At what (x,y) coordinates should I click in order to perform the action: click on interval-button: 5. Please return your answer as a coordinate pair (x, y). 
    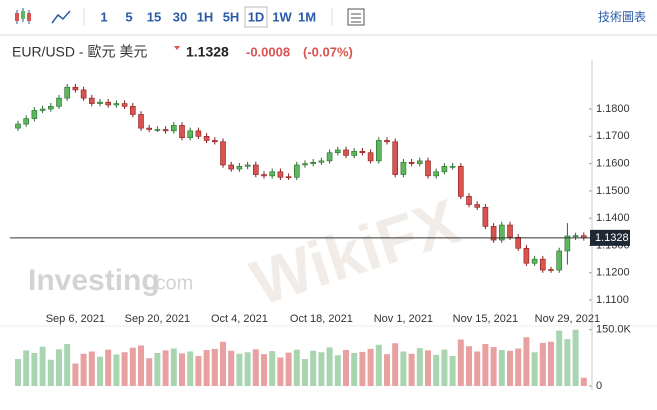
    Looking at the image, I should click on (128, 16).